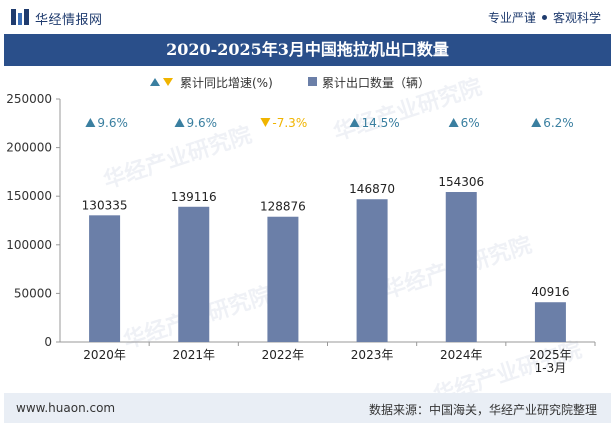  Describe the element at coordinates (168, 82) in the screenshot. I see `legend-down-triangle-icon` at that location.